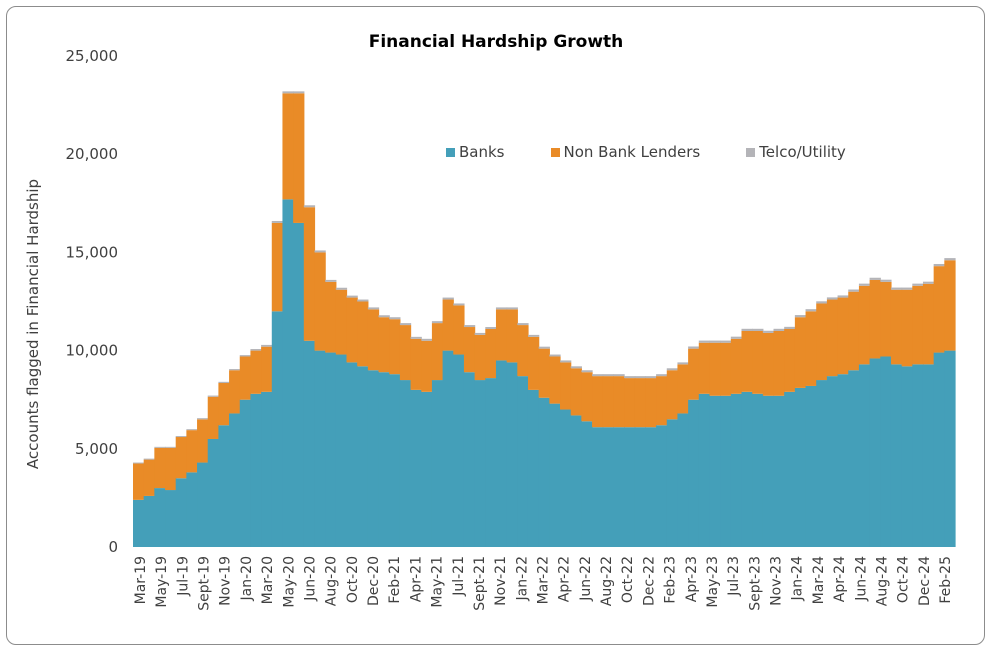 This screenshot has width=992, height=651. Describe the element at coordinates (332, 581) in the screenshot. I see `x-tick-label: Aug-20` at that location.